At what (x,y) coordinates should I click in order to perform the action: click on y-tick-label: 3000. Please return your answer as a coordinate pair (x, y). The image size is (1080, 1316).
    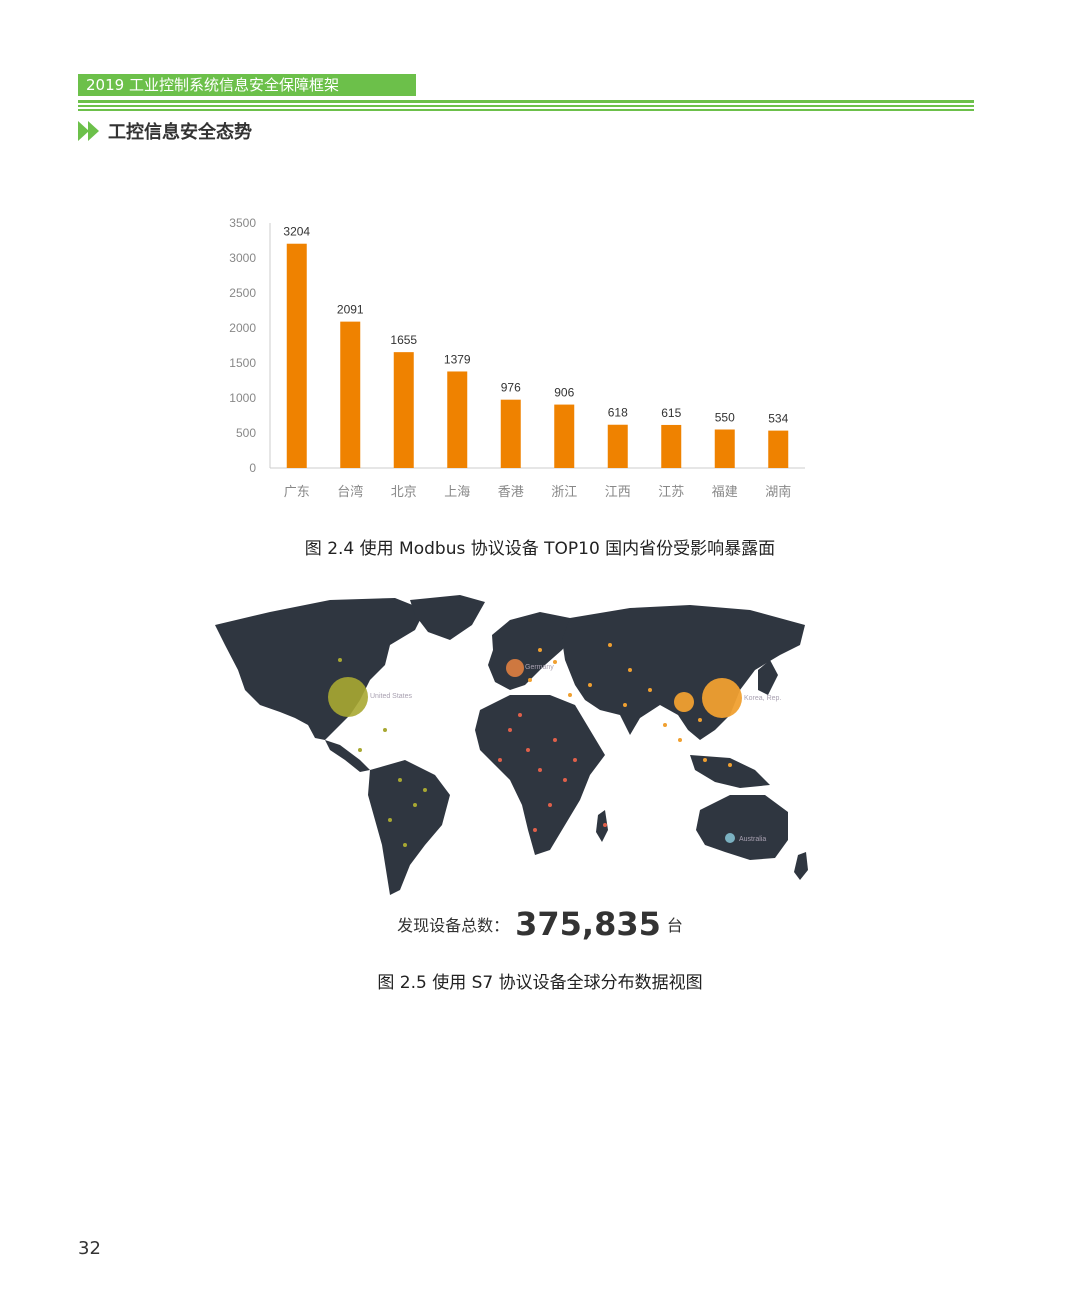
    Looking at the image, I should click on (242, 258).